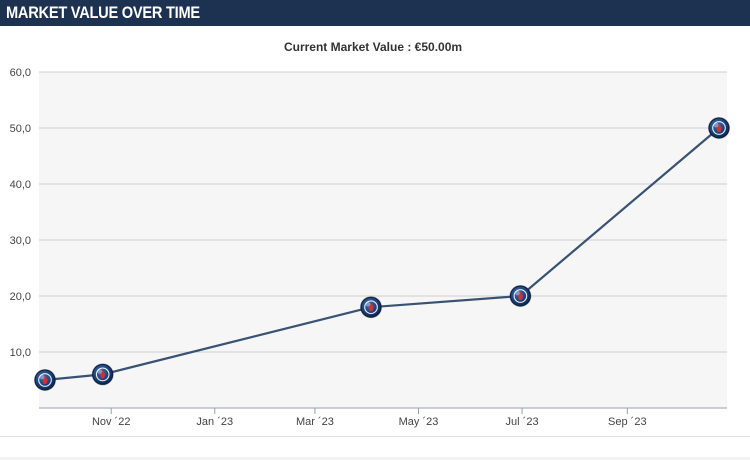 The width and height of the screenshot is (750, 460). Describe the element at coordinates (522, 422) in the screenshot. I see `x-tick-label: Jul ´23` at that location.